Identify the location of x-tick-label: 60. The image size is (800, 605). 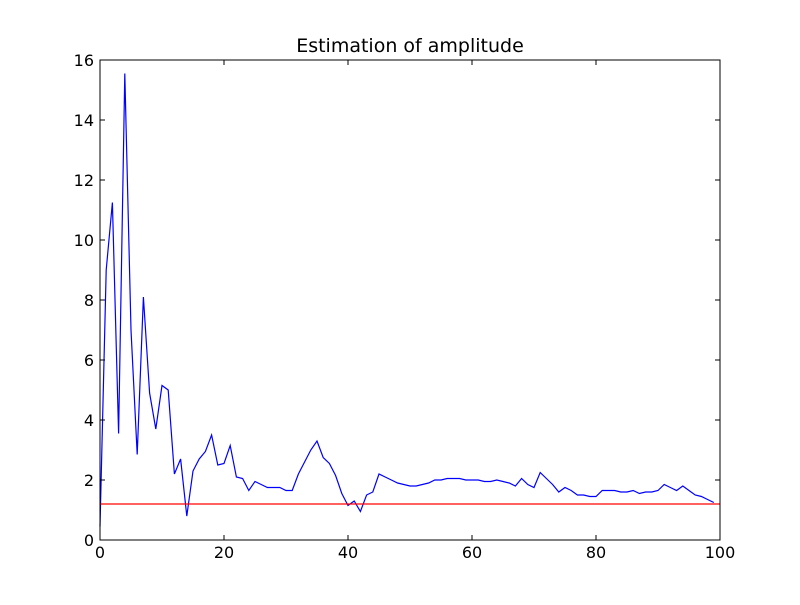
(472, 552).